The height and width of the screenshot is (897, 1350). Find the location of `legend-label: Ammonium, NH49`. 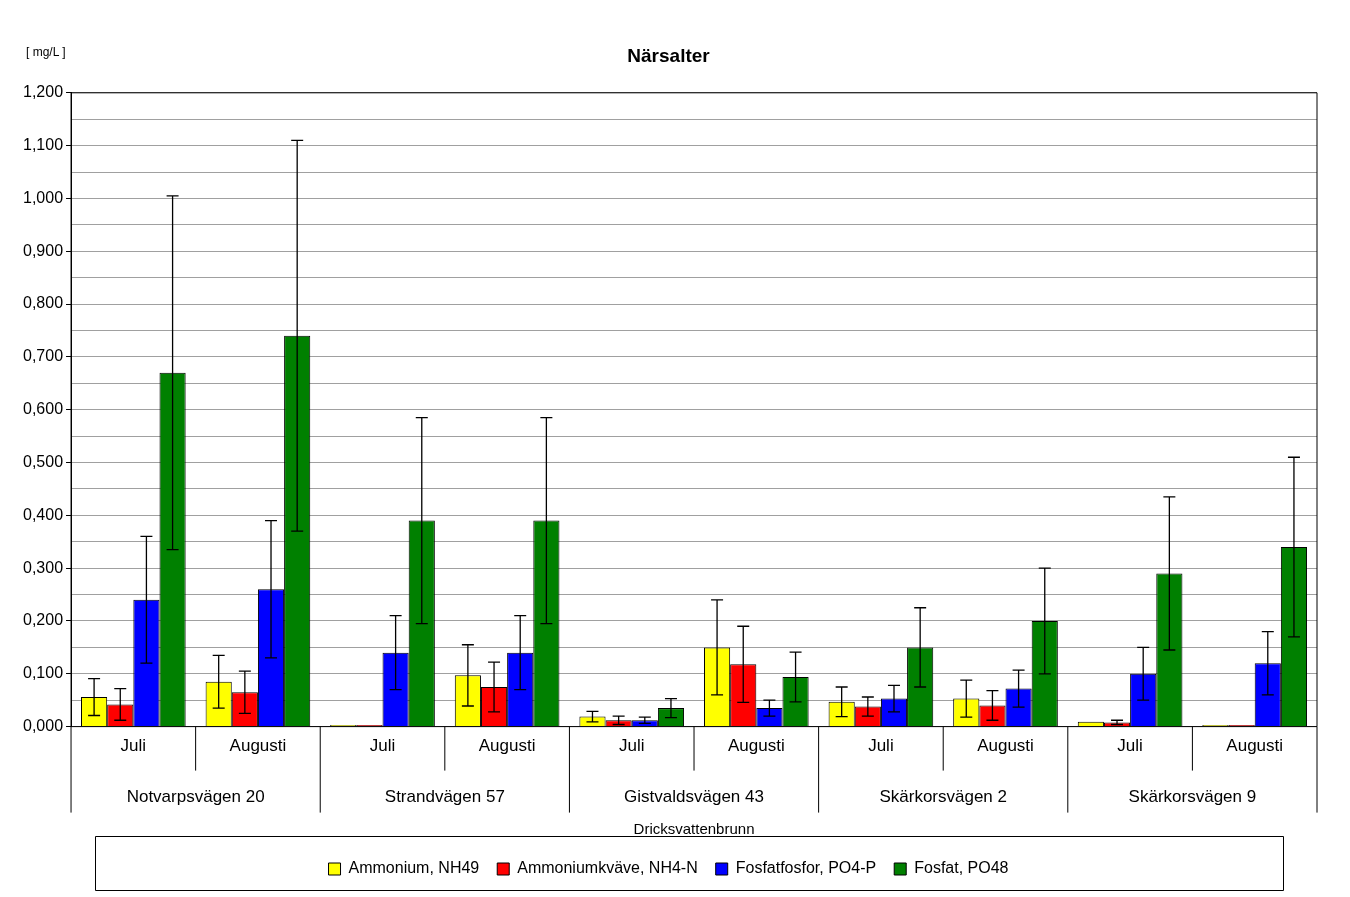

legend-label: Ammonium, NH49 is located at coordinates (414, 868).